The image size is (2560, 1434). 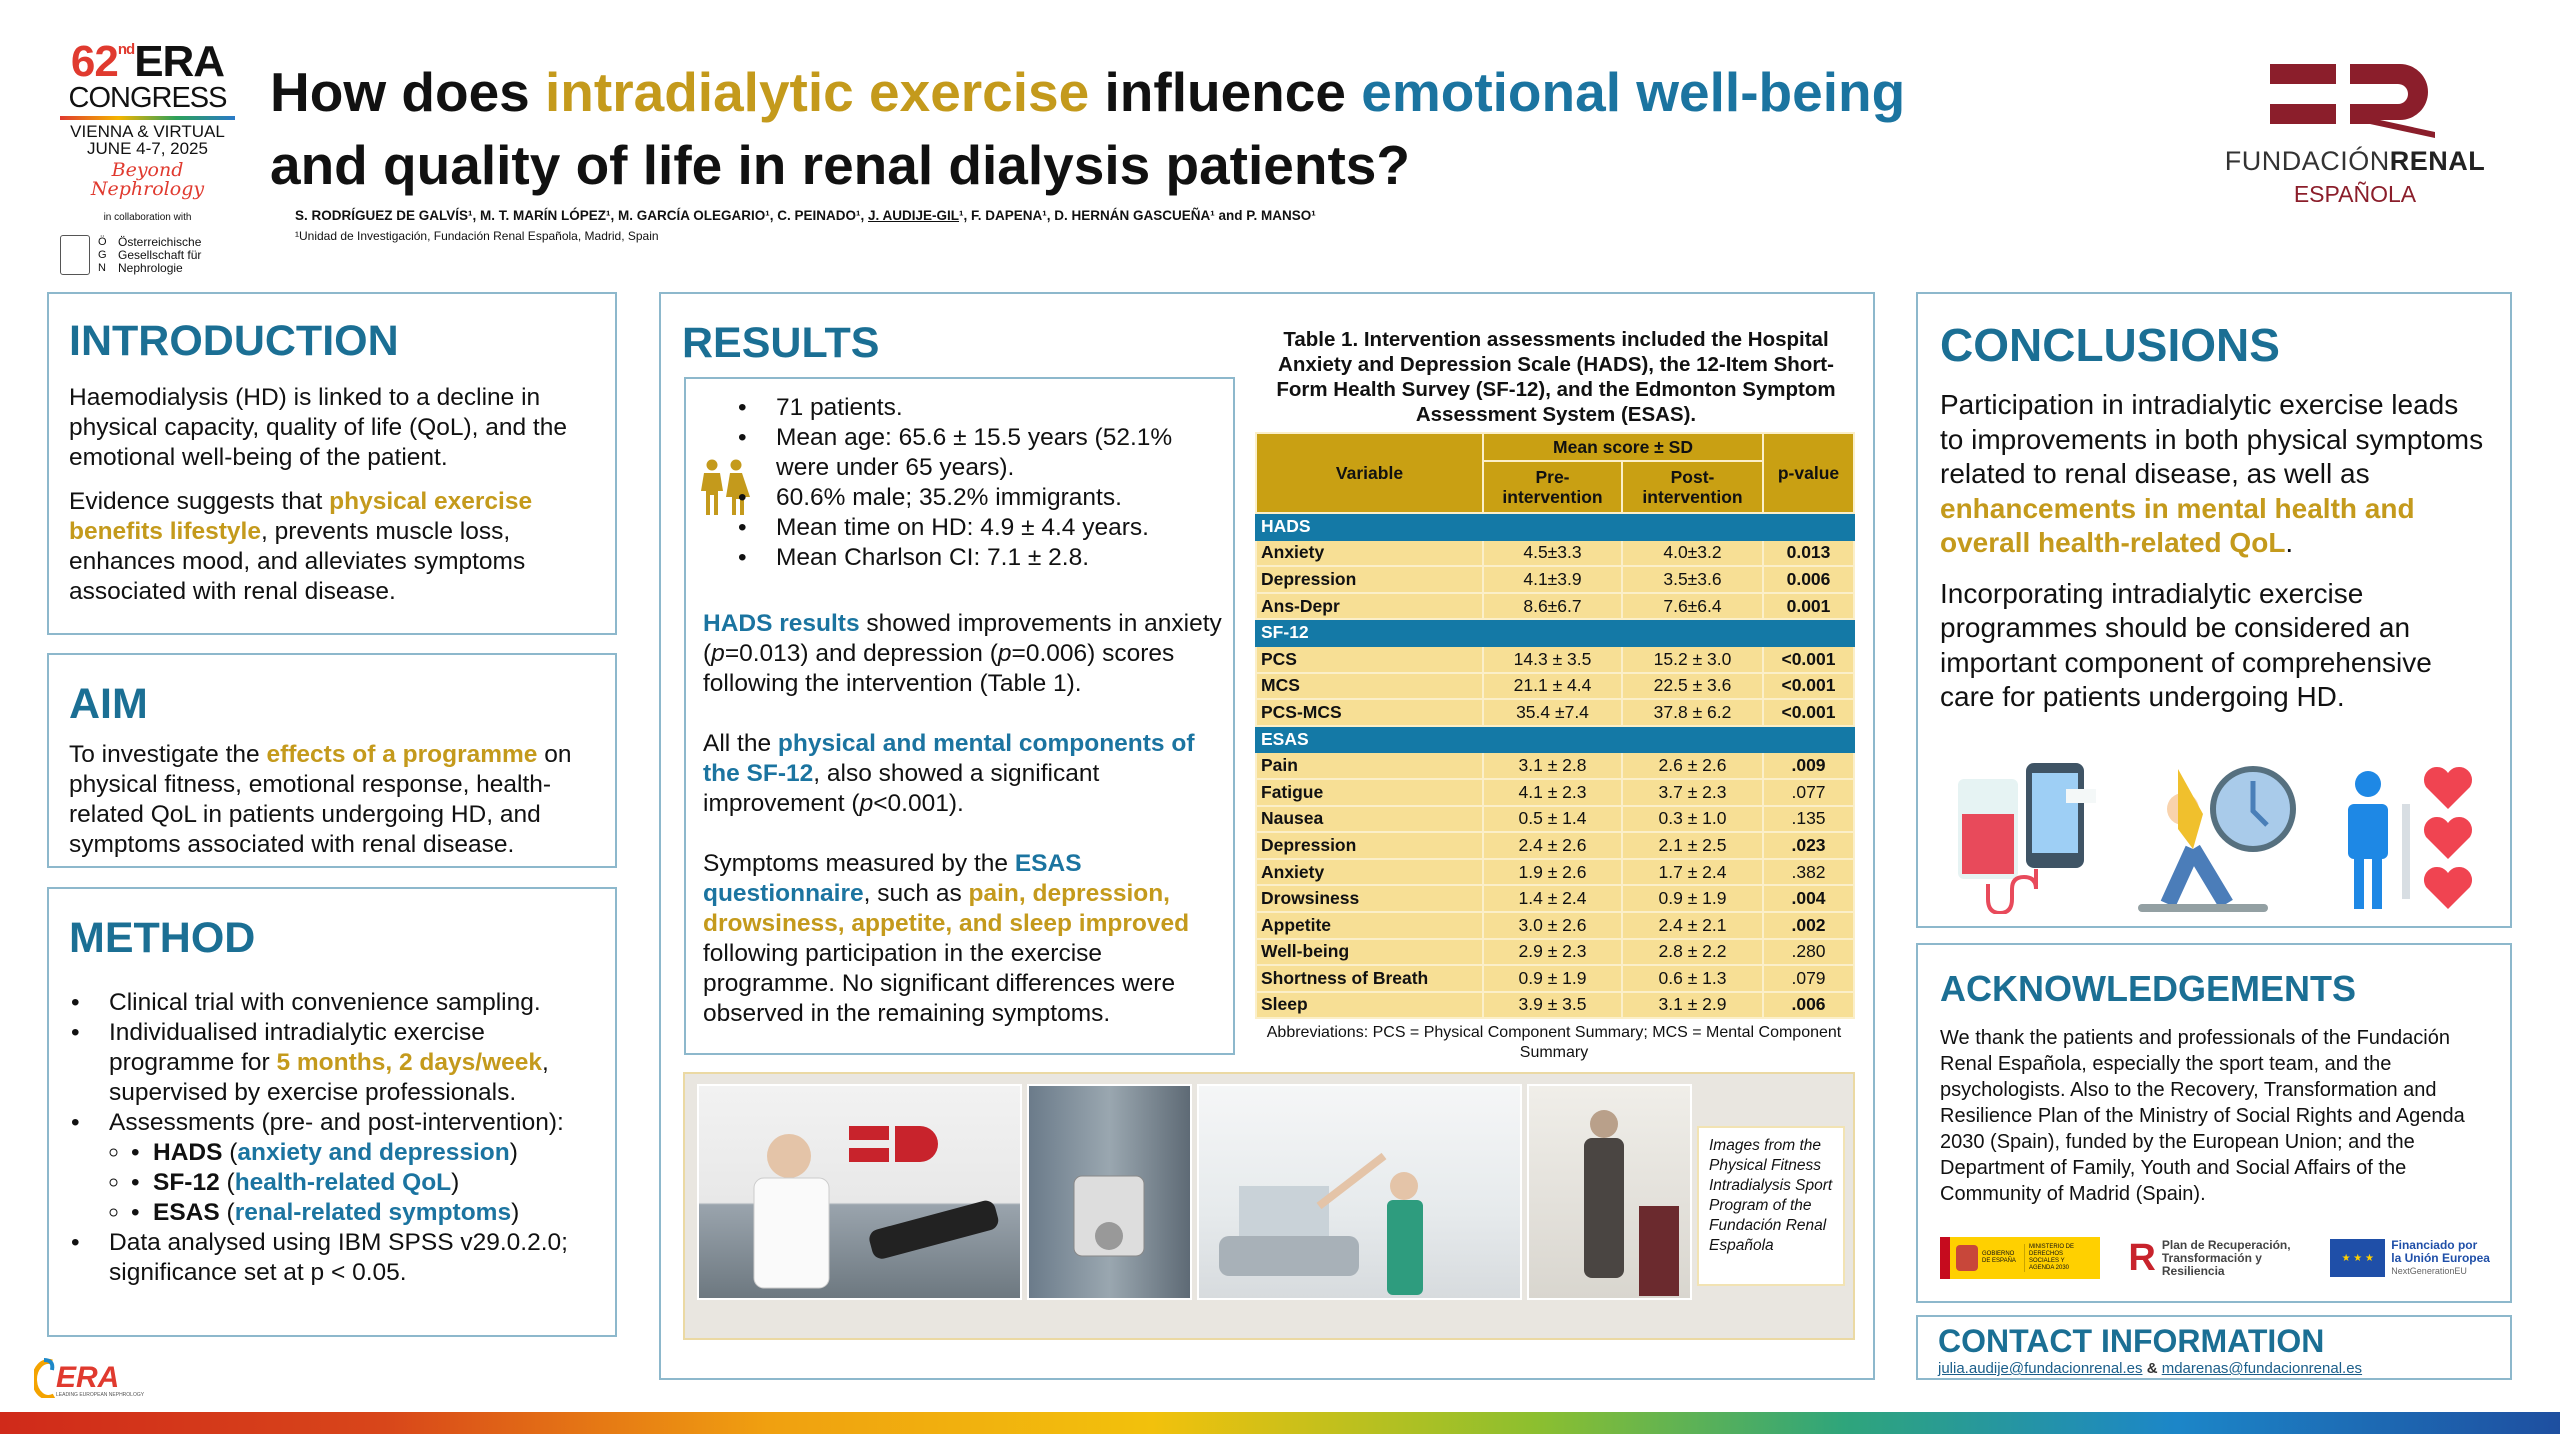 I want to click on aim-heading: AIM, so click(x=108, y=704).